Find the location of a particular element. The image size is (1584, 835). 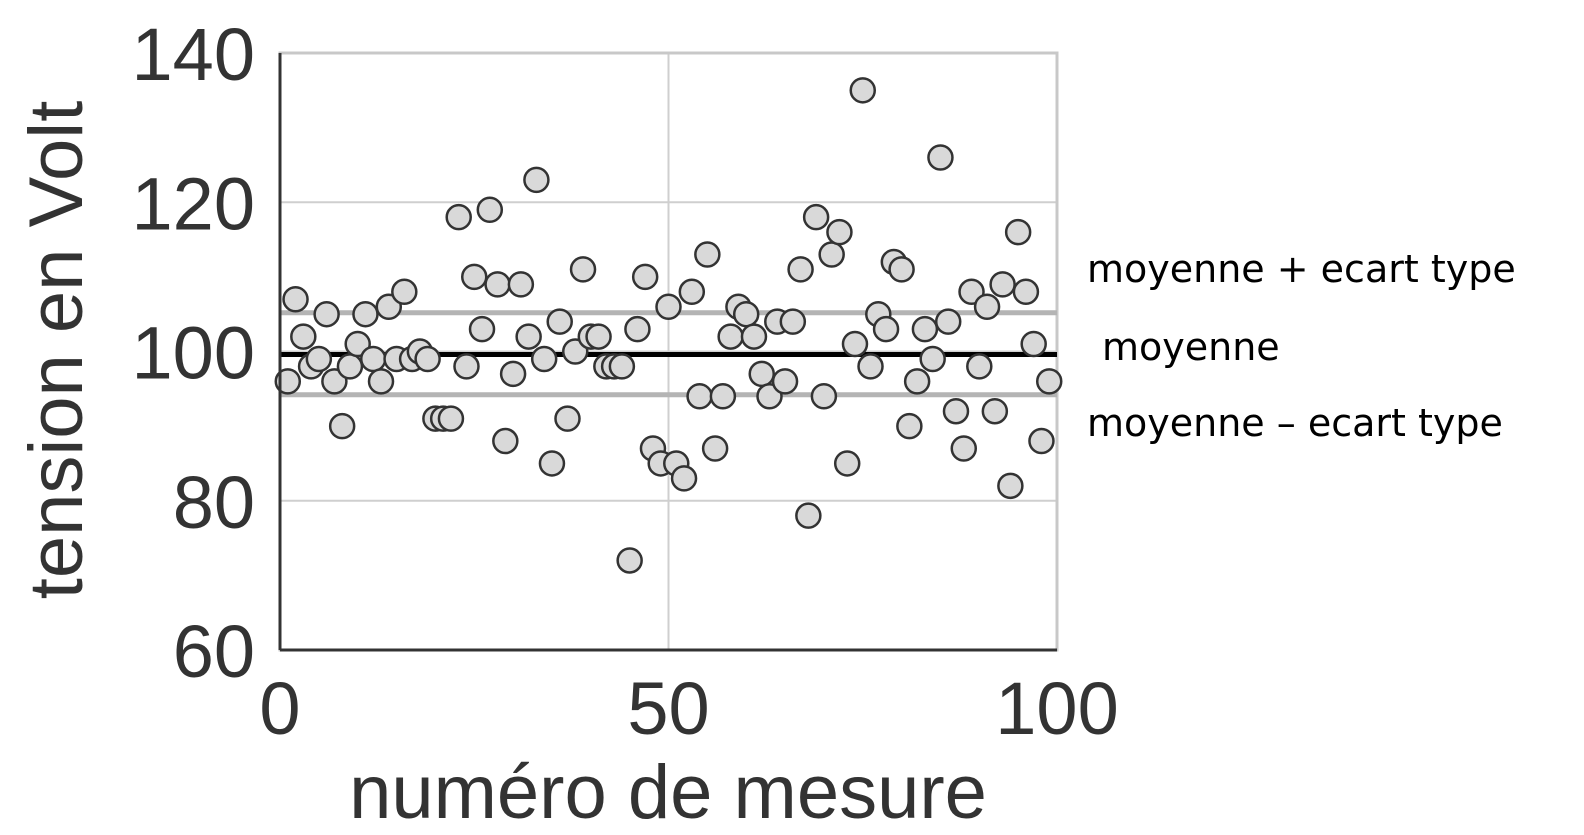

x-tick-labels: 0 50 100 is located at coordinates (688, 708).